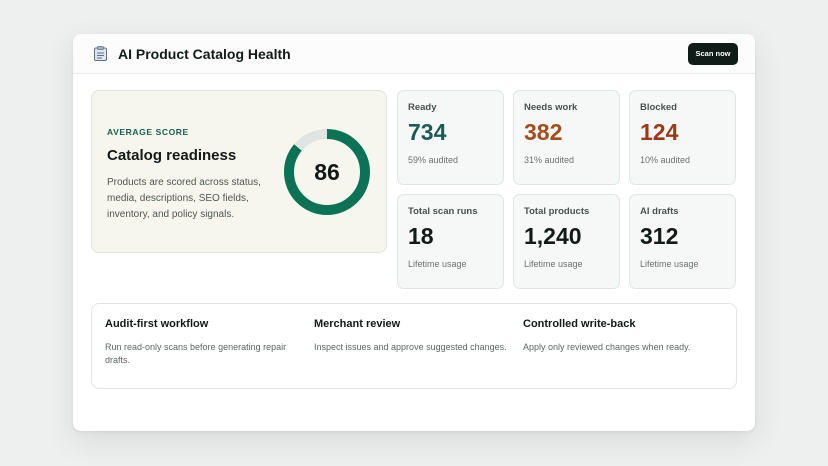 This screenshot has height=466, width=828. I want to click on stat-value: 1,240, so click(553, 236).